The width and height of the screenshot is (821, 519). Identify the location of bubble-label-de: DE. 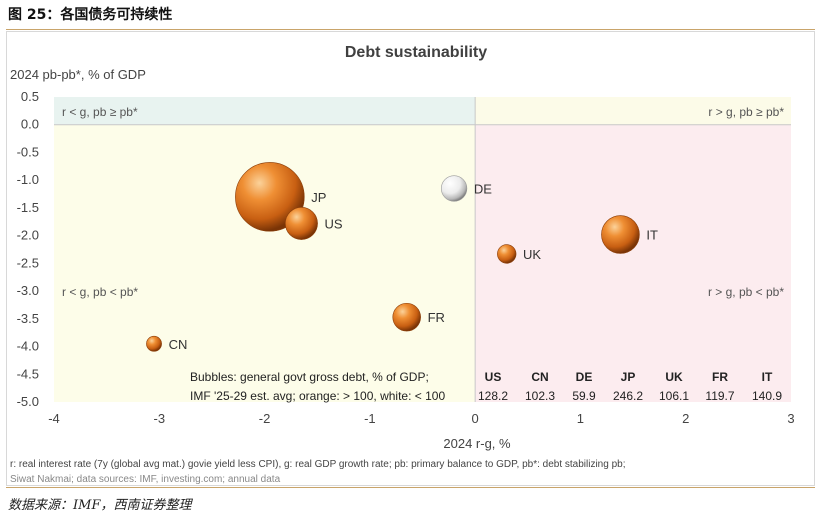
(483, 189).